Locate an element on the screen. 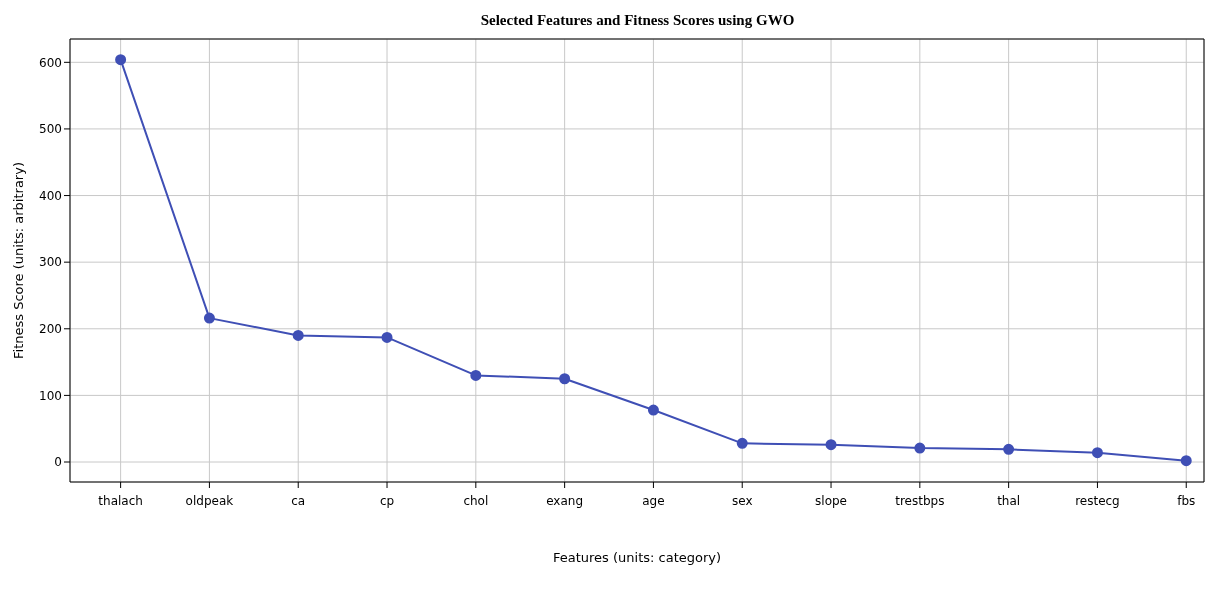 The height and width of the screenshot is (606, 1215). x-tick-label: restecg is located at coordinates (1097, 500).